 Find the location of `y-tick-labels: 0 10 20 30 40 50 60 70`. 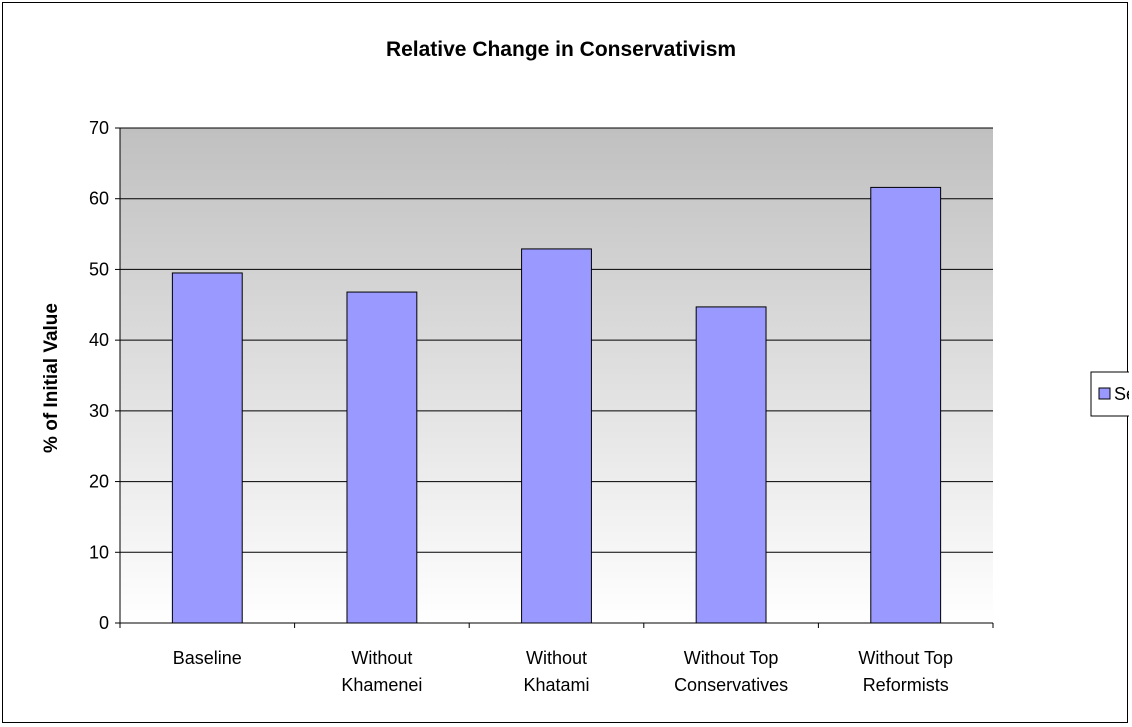

y-tick-labels: 0 10 20 30 40 50 60 70 is located at coordinates (99, 375).